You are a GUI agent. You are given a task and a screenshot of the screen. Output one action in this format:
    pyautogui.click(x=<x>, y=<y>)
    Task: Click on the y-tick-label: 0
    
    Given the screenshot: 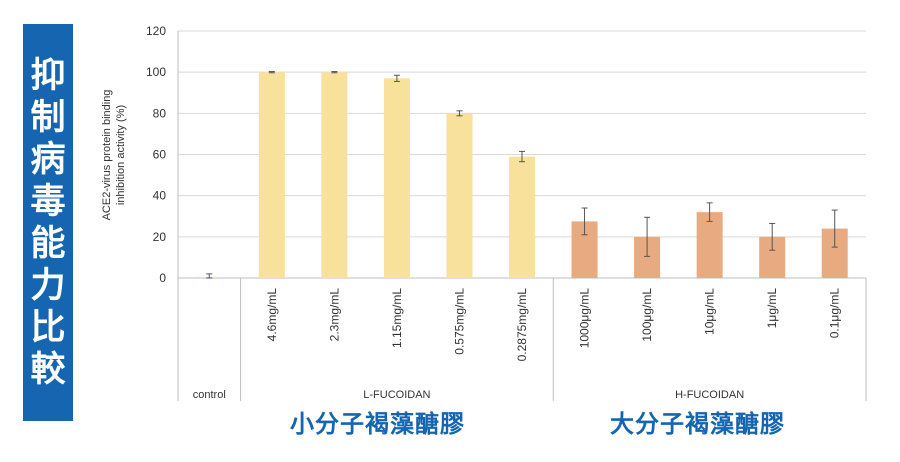 What is the action you would take?
    pyautogui.click(x=162, y=278)
    